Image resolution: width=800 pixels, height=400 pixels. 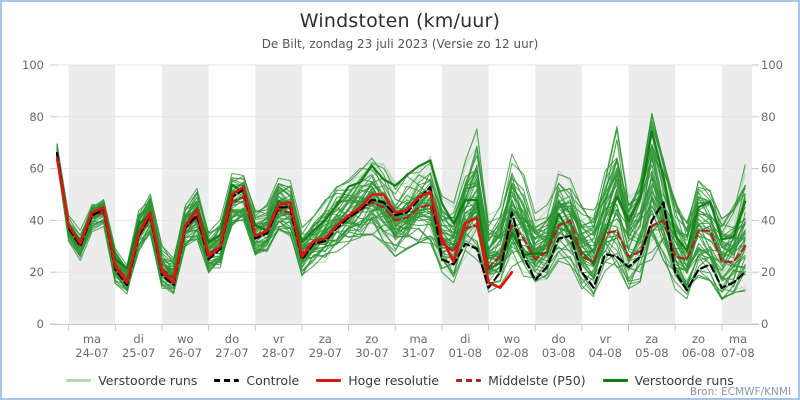 What do you see at coordinates (371, 353) in the screenshot?
I see `x-axis-date-label: 30-07` at bounding box center [371, 353].